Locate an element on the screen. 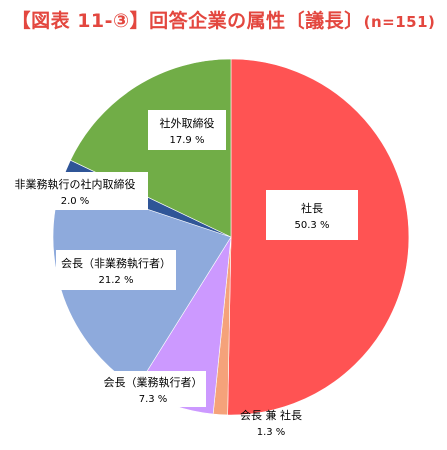 This screenshot has height=450, width=447. slice-value-label: 2.0 % is located at coordinates (75, 201).